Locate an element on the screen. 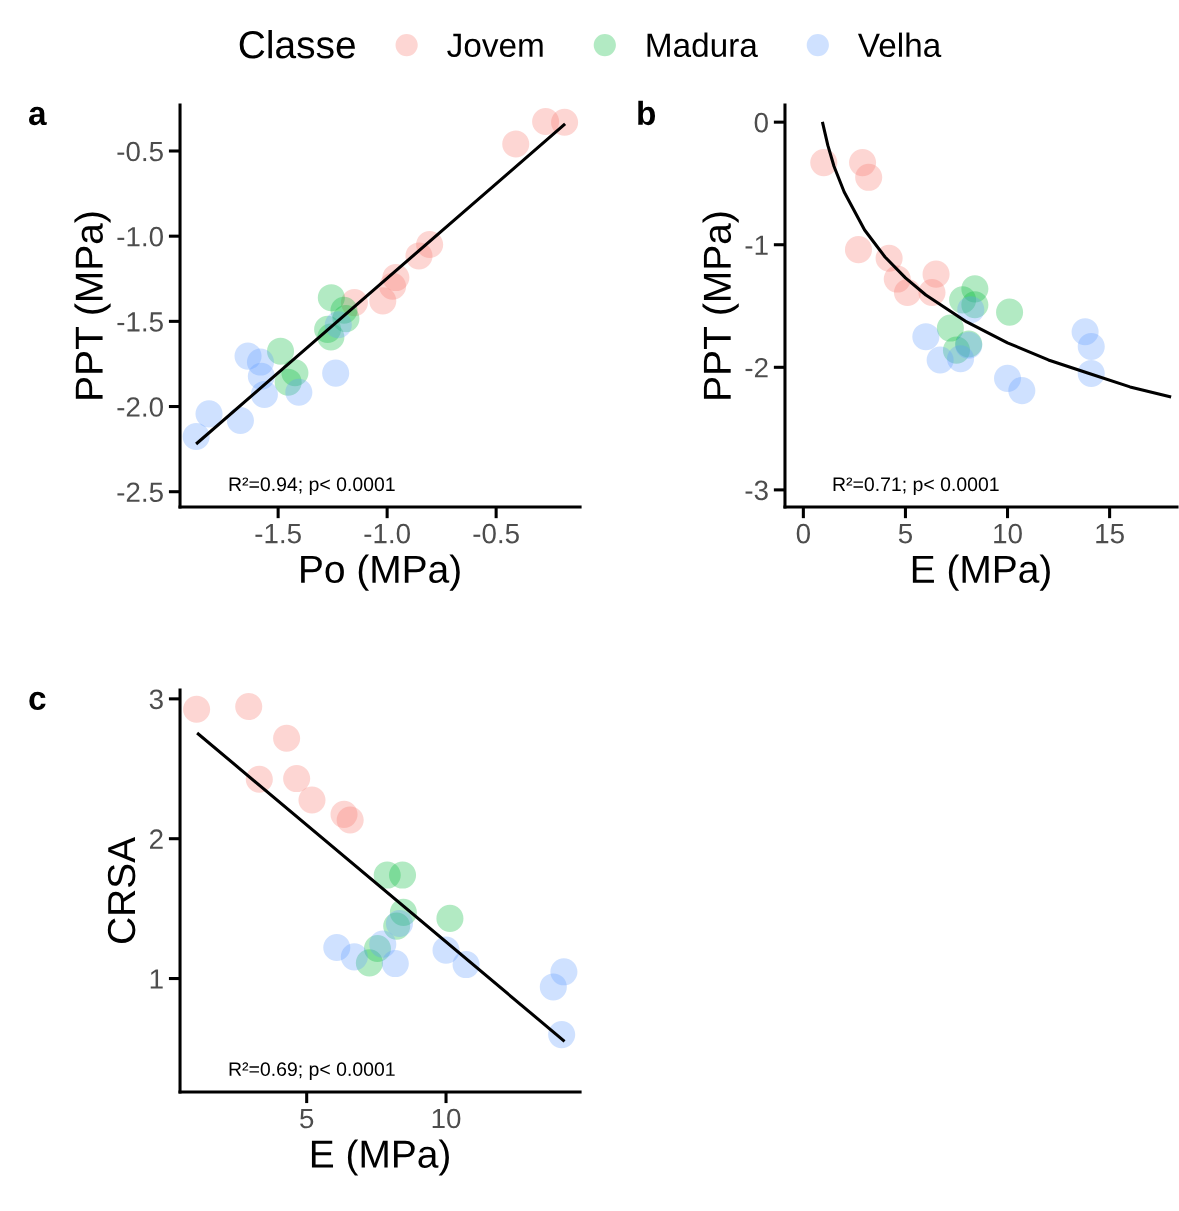 The height and width of the screenshot is (1211, 1179). x-axis-title: Po (MPa) is located at coordinates (380, 572).